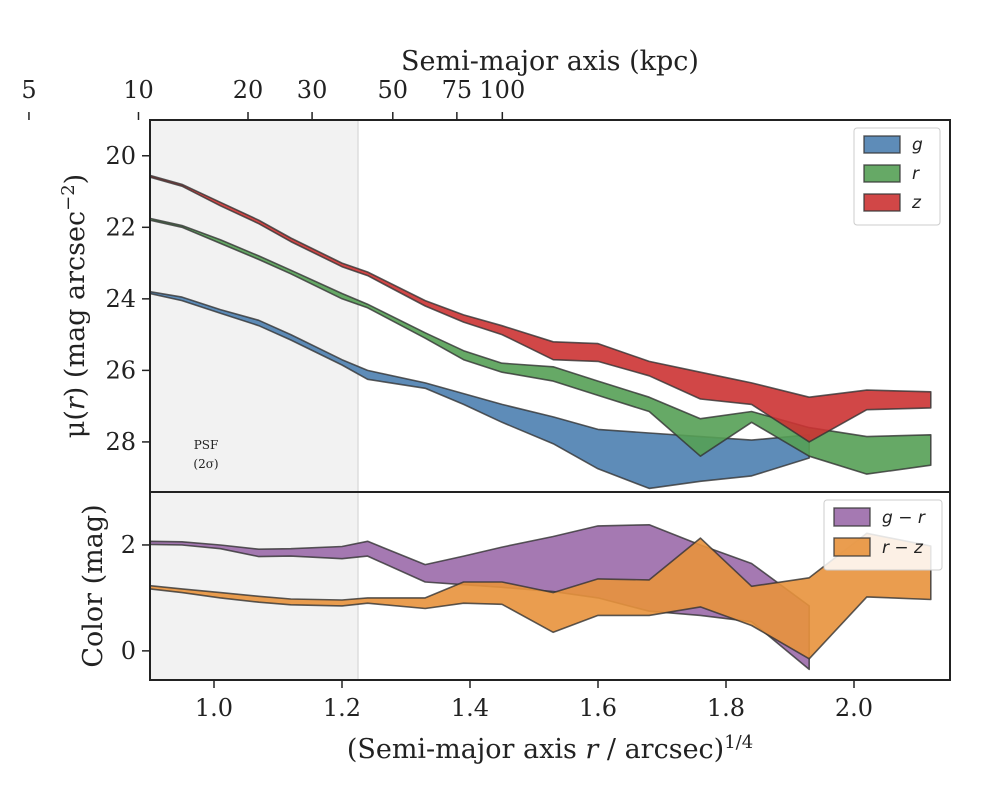 Image resolution: width=1000 pixels, height=800 pixels. I want to click on y-tick-label: 22, so click(120, 227).